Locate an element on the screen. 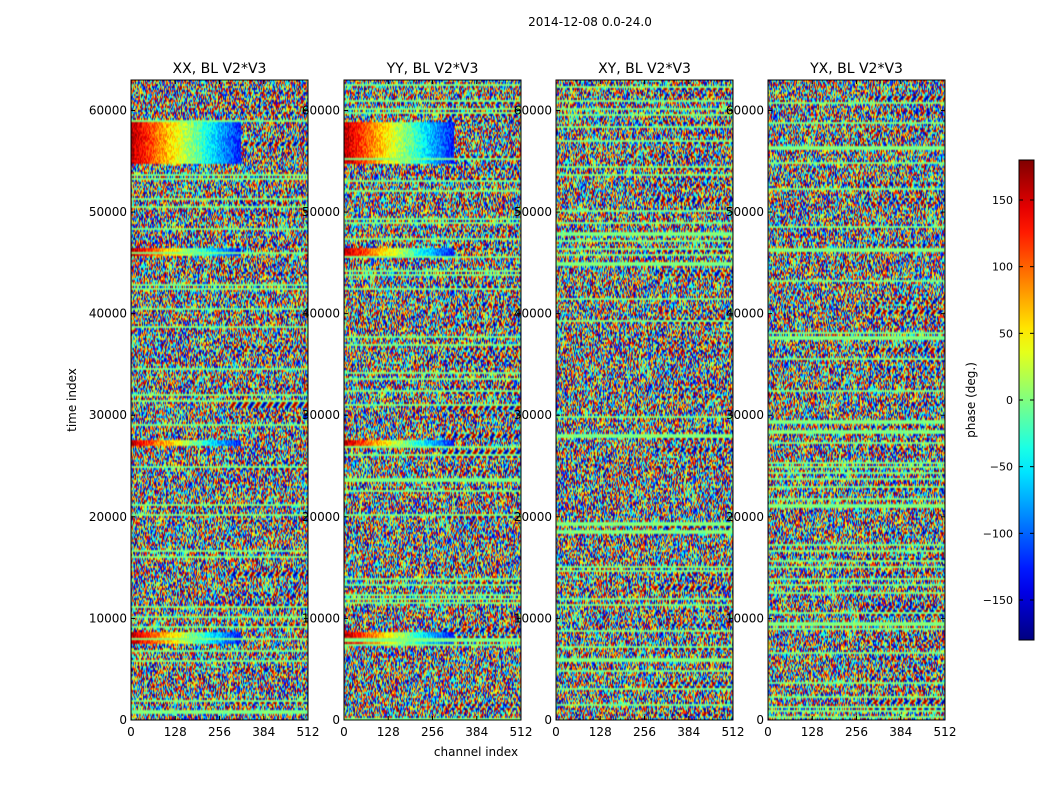  phase-map-xy is located at coordinates (644, 400).